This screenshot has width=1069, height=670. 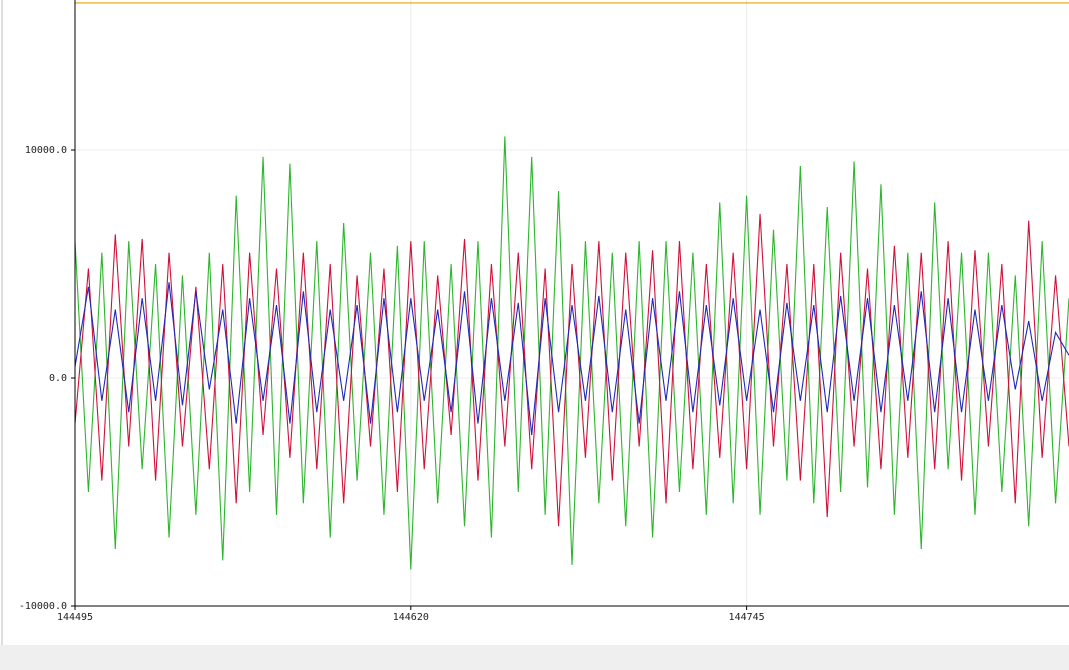 I want to click on y-tick-label: 0.0, so click(x=58, y=378).